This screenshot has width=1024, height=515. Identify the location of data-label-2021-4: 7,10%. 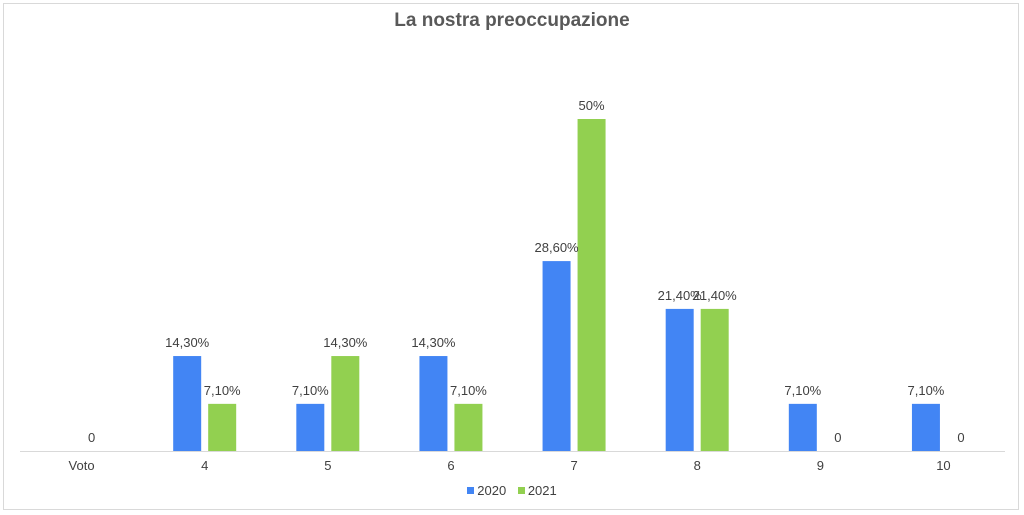
(222, 390).